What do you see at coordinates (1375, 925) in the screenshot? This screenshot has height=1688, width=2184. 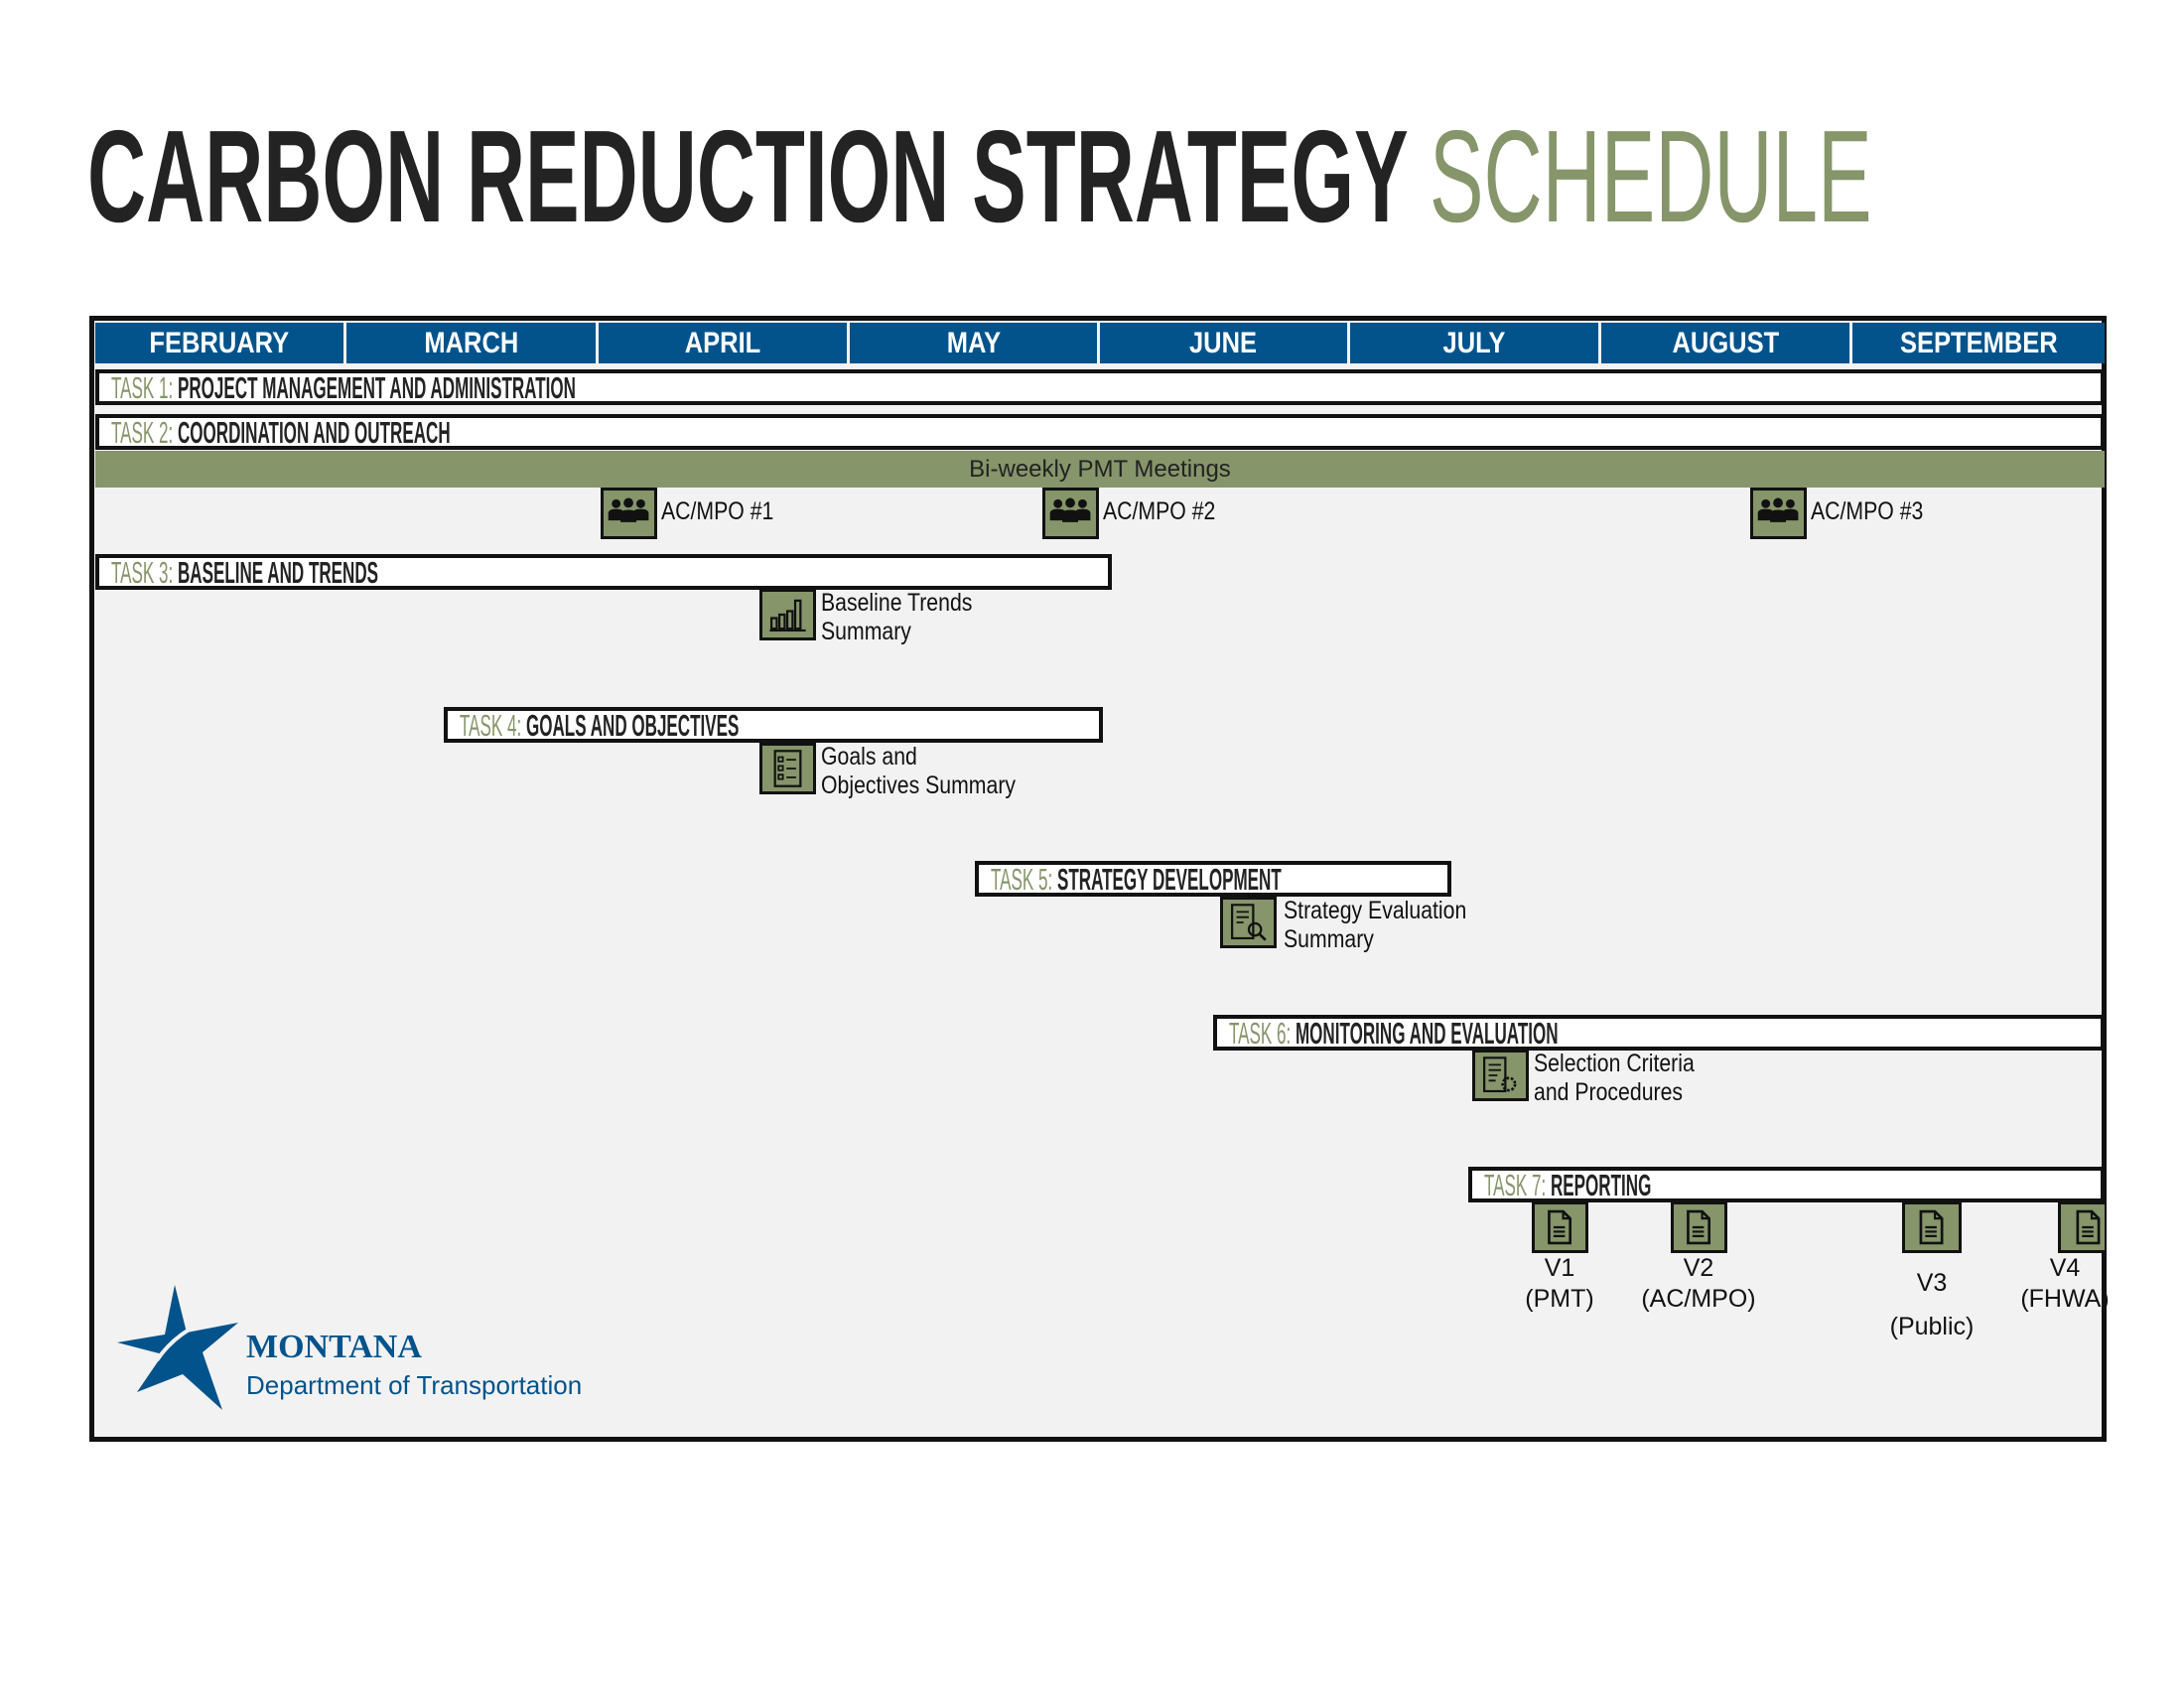 I see `deliverable-label: Strategy Evaluation Summary` at bounding box center [1375, 925].